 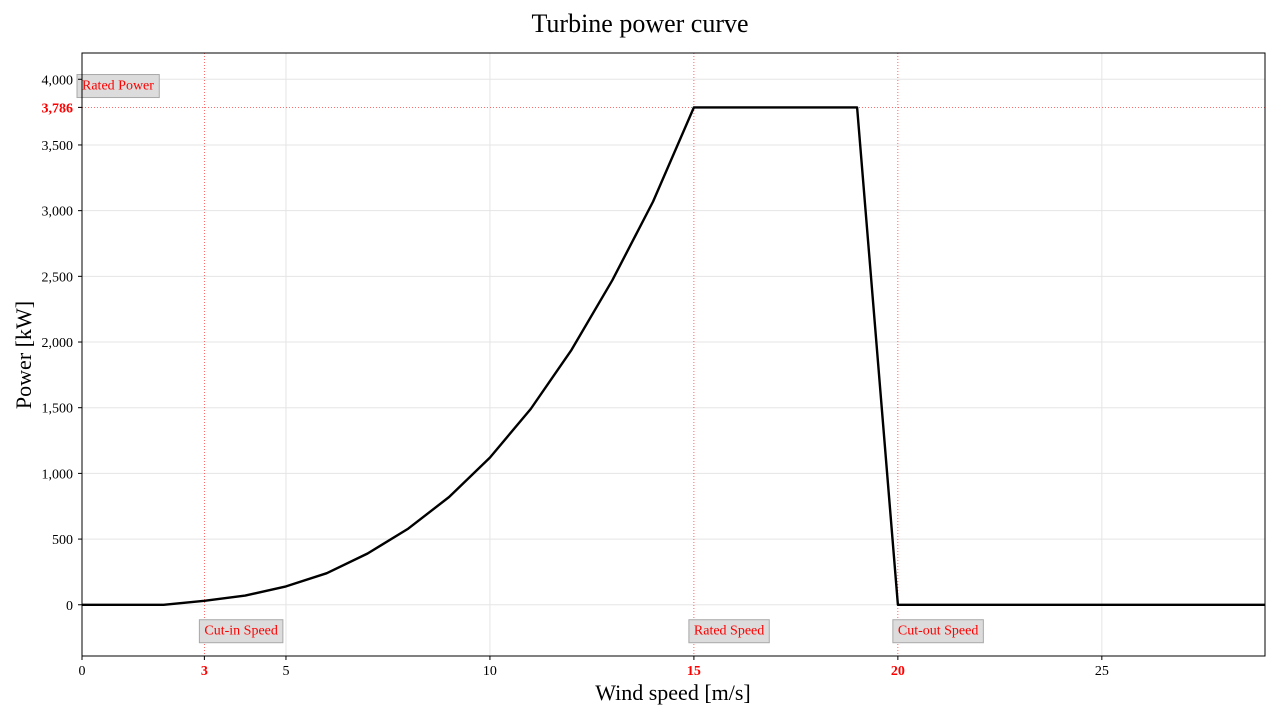 What do you see at coordinates (62, 540) in the screenshot?
I see `y-tick-label: 500` at bounding box center [62, 540].